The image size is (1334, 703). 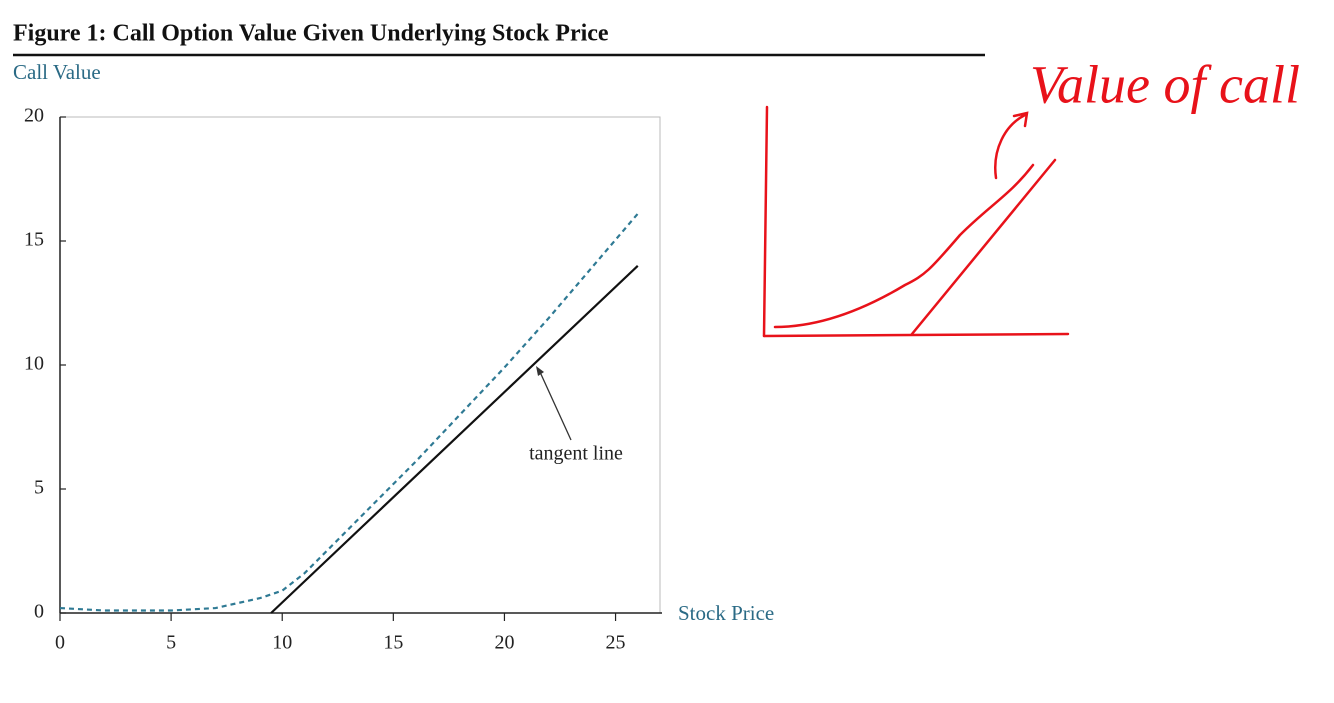 I want to click on series-line, so click(x=454, y=439).